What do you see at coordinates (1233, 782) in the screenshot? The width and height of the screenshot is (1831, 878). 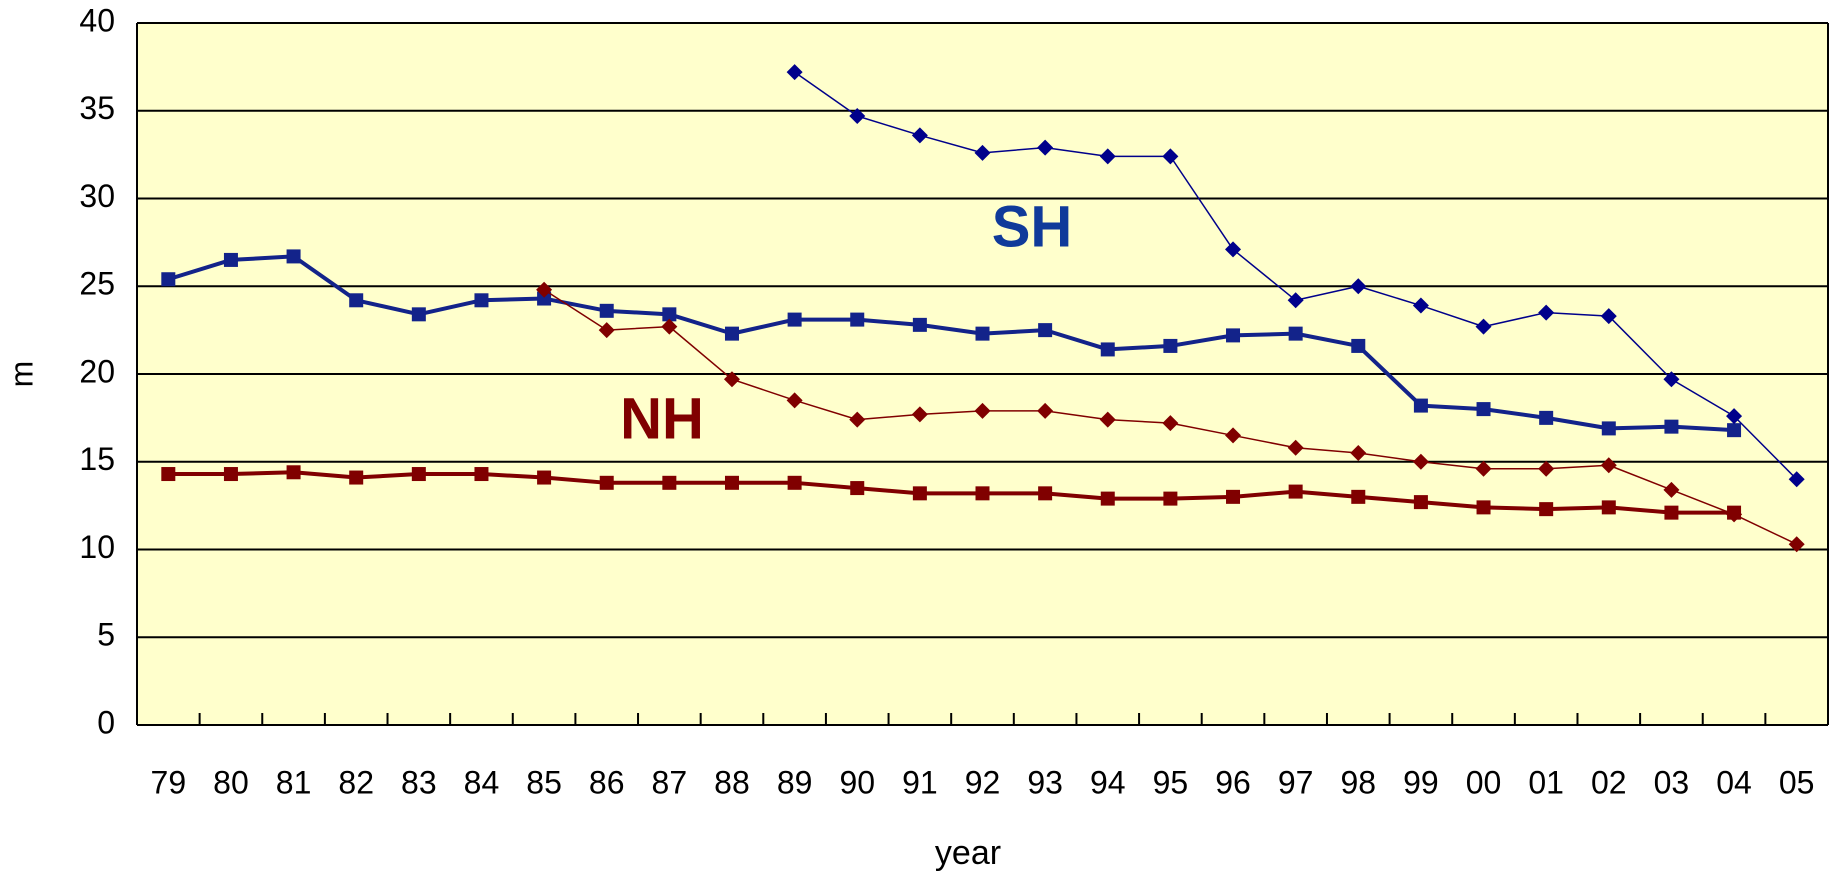 I see `x-tick-label: 96` at bounding box center [1233, 782].